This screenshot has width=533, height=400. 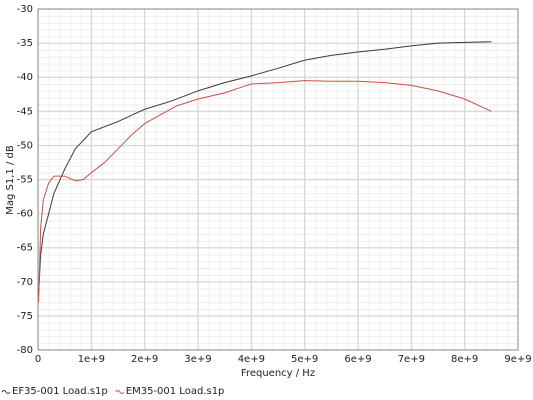 I want to click on x-tick-label: 8e+9, so click(x=464, y=359).